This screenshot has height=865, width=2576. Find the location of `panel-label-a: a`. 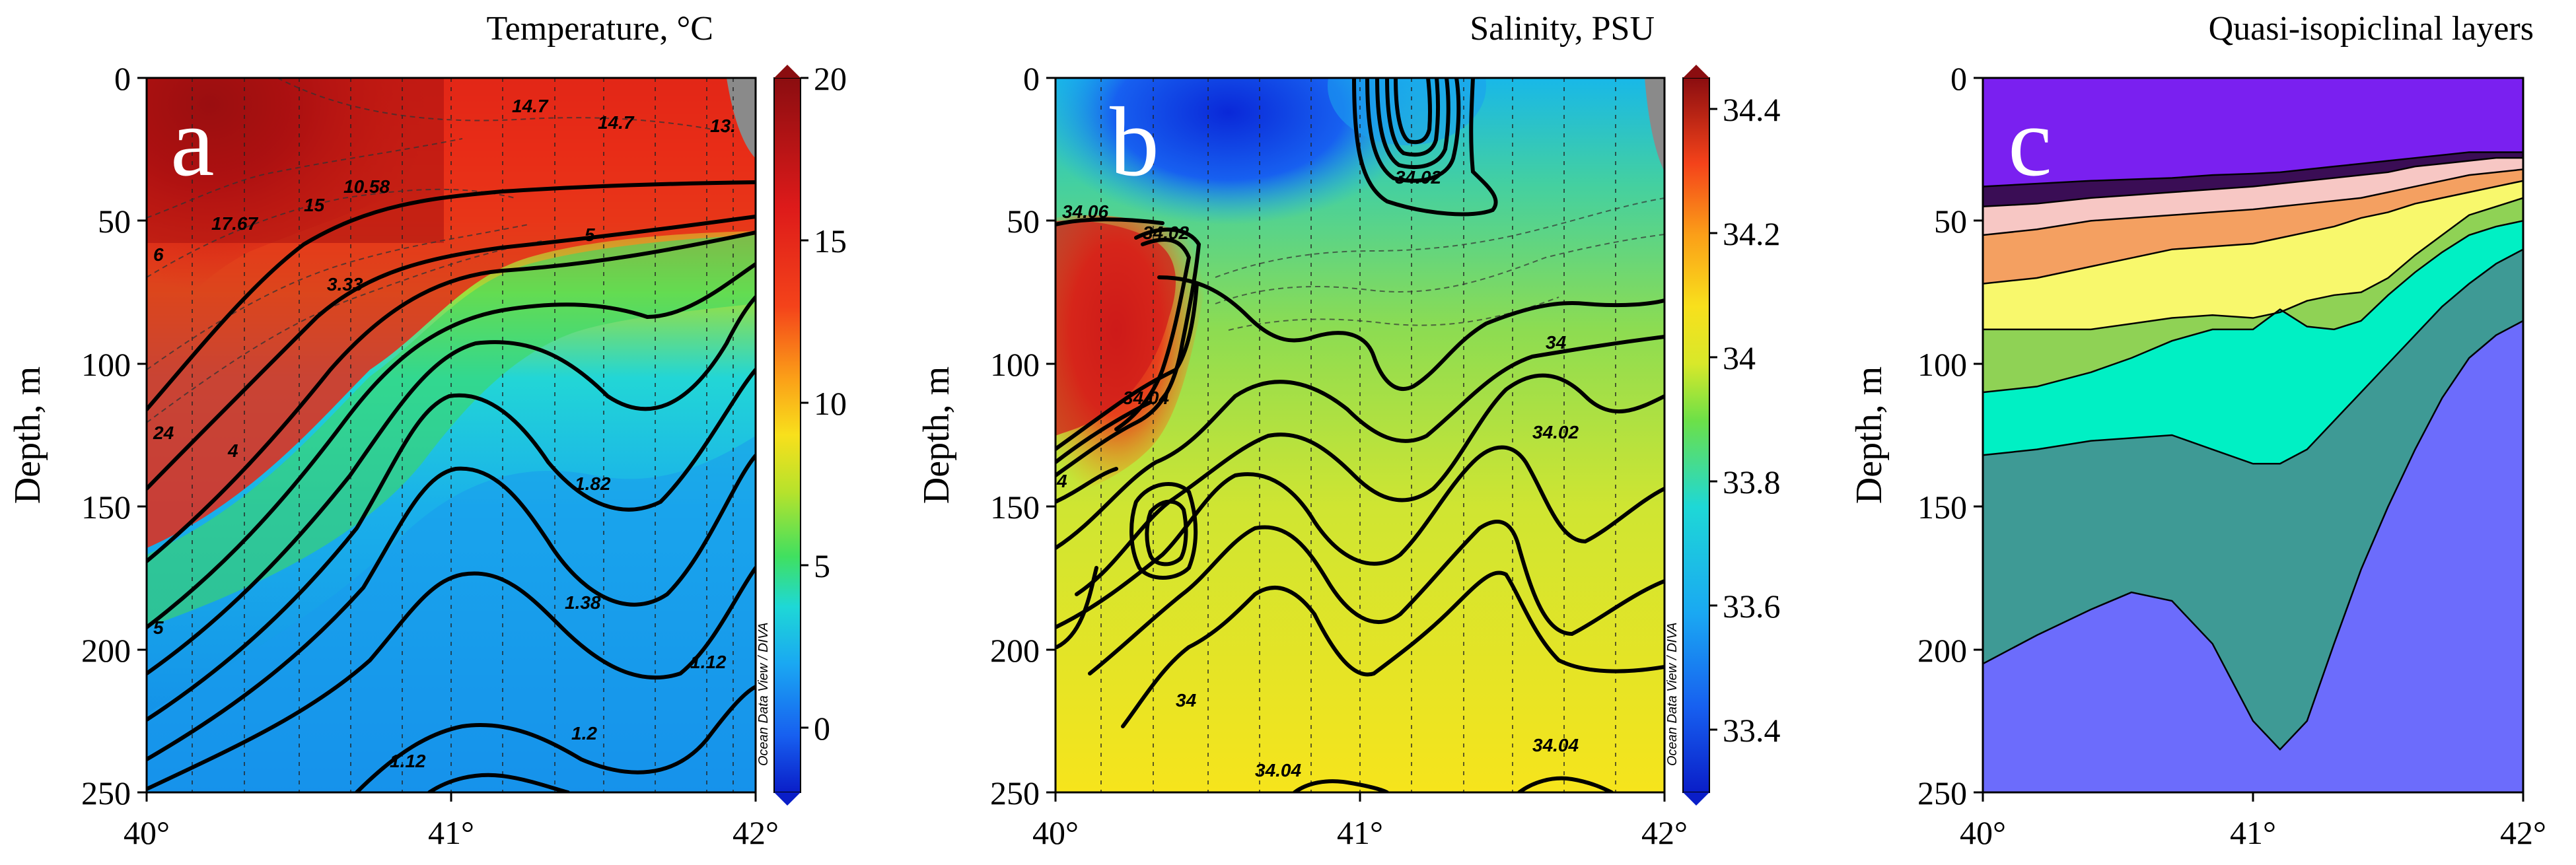

panel-label-a: a is located at coordinates (193, 142).